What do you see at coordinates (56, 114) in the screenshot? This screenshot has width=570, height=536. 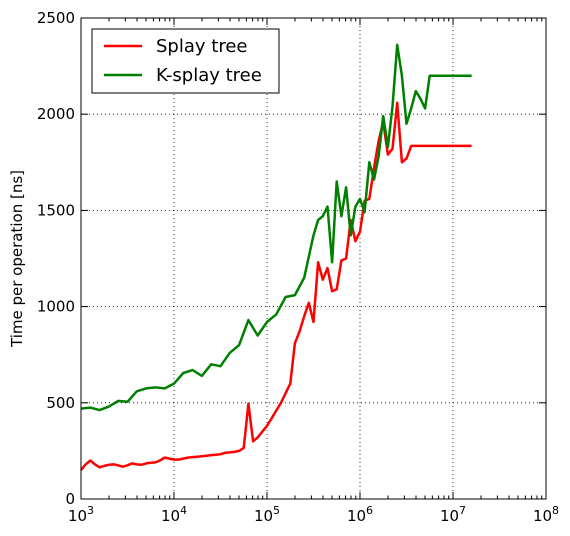 I see `y-tick-label: 2000` at bounding box center [56, 114].